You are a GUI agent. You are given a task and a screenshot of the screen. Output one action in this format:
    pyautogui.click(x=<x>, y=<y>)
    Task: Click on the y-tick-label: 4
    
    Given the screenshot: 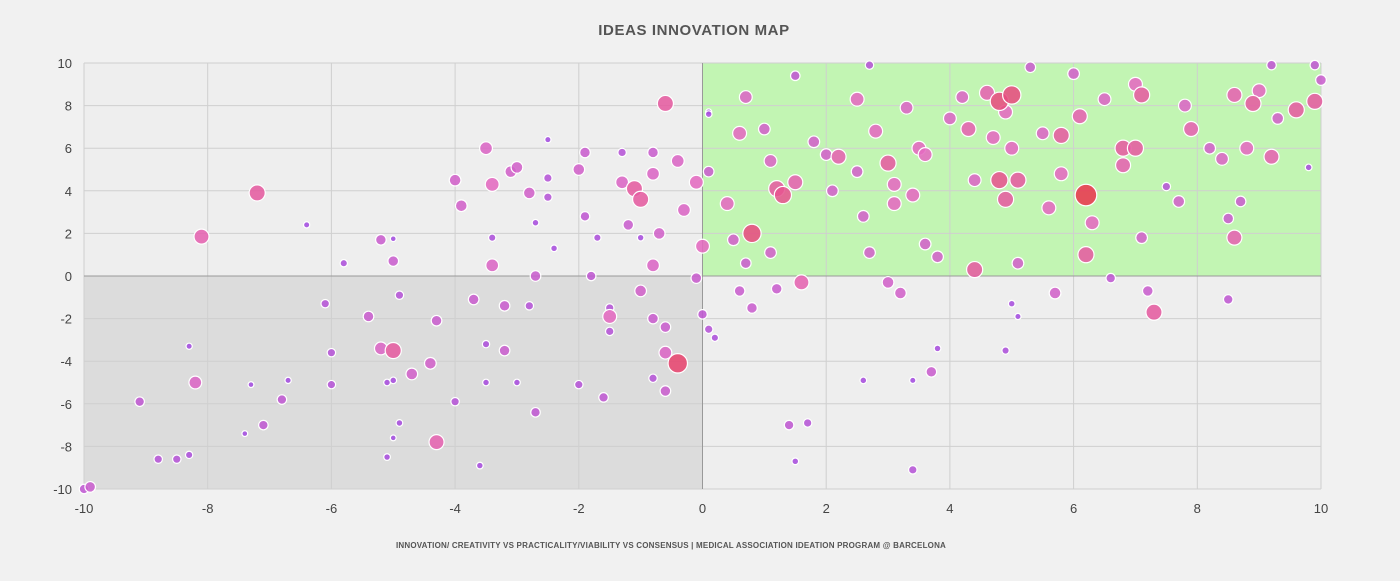 What is the action you would take?
    pyautogui.click(x=68, y=191)
    